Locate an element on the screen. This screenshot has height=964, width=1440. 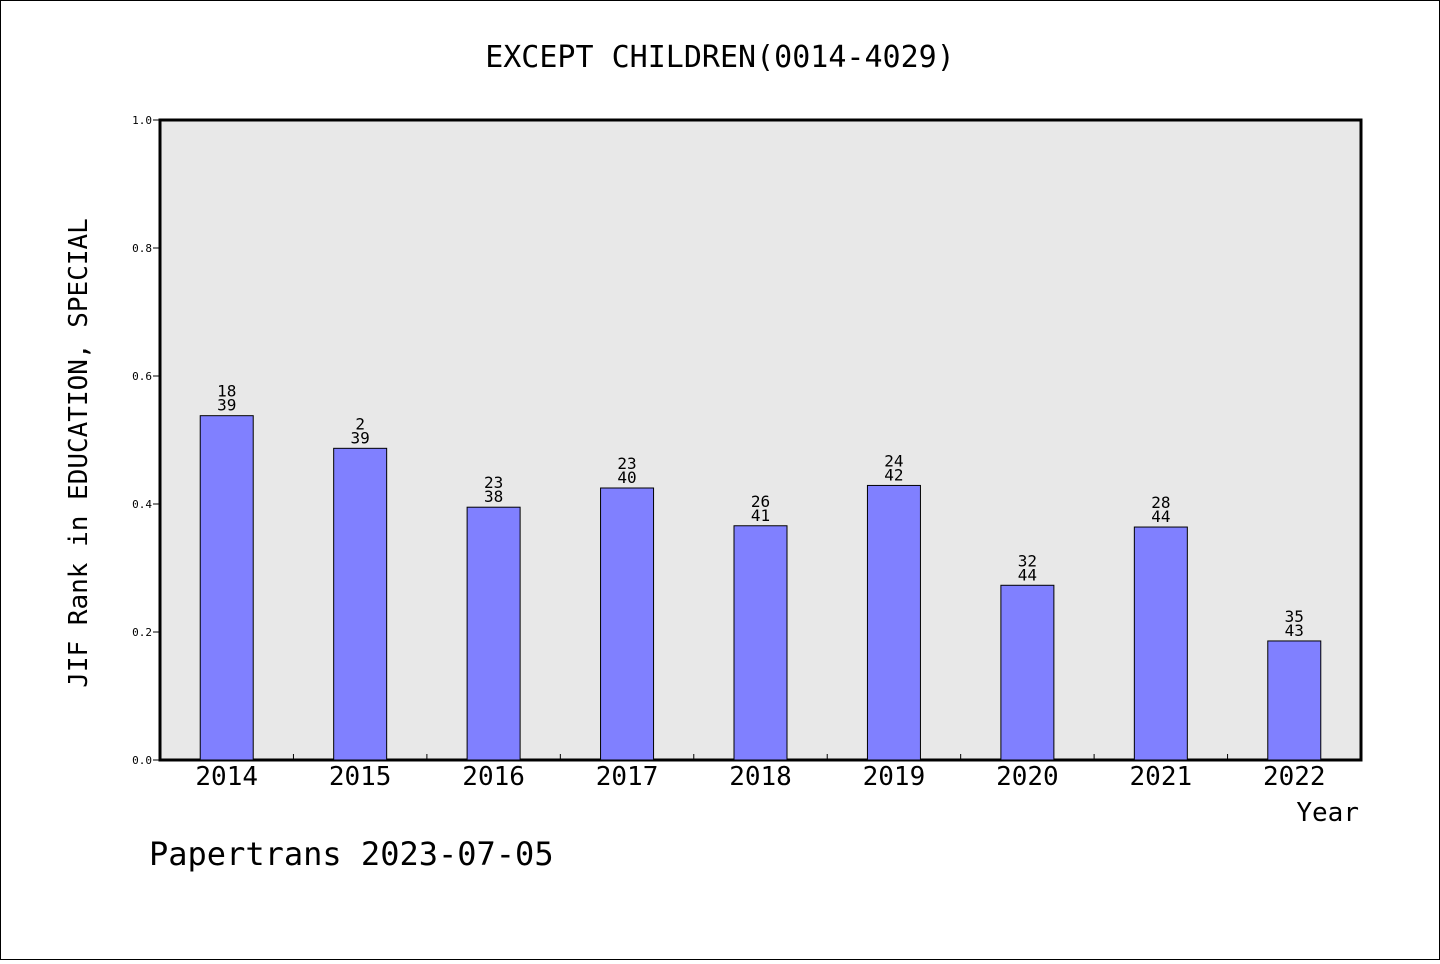
x-tick-label: 2019 is located at coordinates (894, 777).